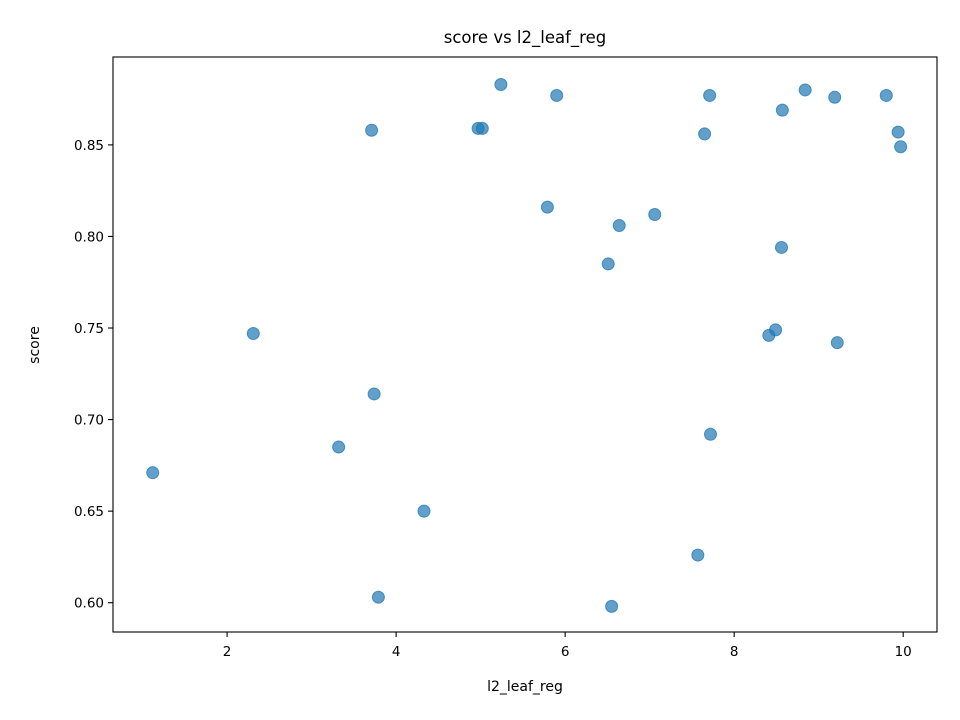 The width and height of the screenshot is (960, 720). I want to click on x-tick-label: 4, so click(396, 652).